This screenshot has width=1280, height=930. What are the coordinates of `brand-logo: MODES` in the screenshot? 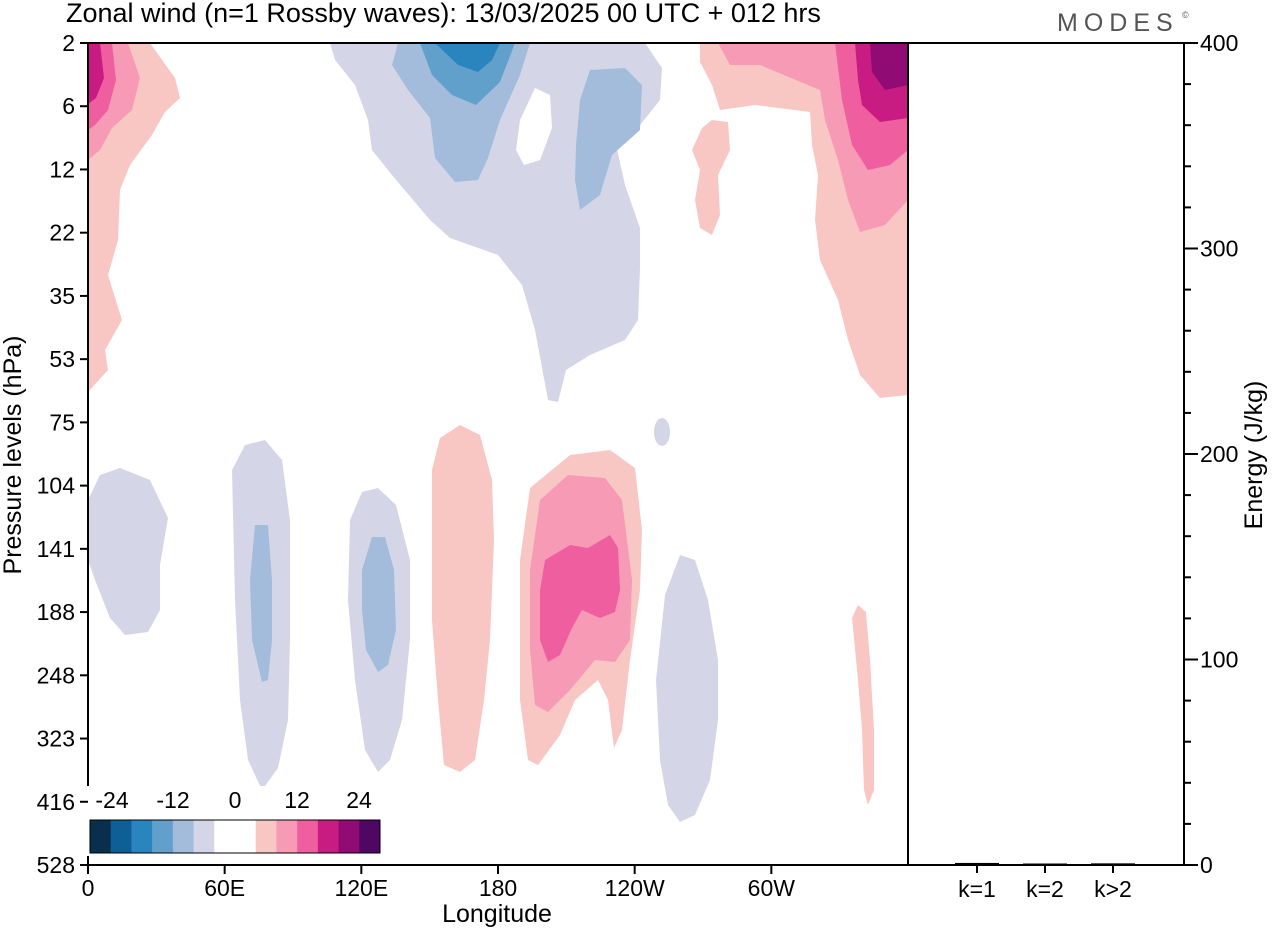 It's located at (1118, 23).